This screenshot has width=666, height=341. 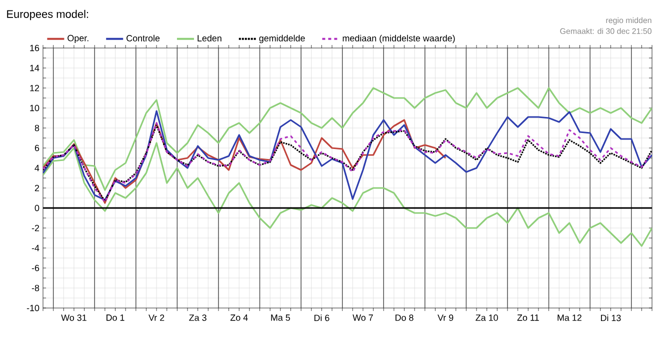 I want to click on legend-label: Leden, so click(x=210, y=38).